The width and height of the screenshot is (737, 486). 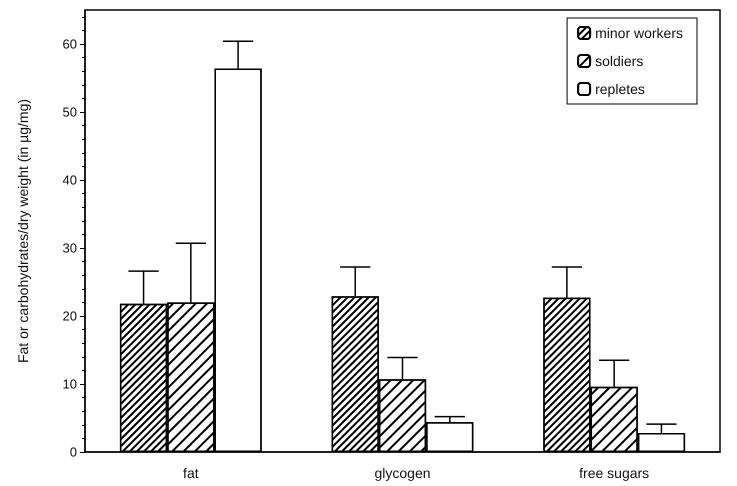 What do you see at coordinates (69, 248) in the screenshot?
I see `y-tick-label: 30` at bounding box center [69, 248].